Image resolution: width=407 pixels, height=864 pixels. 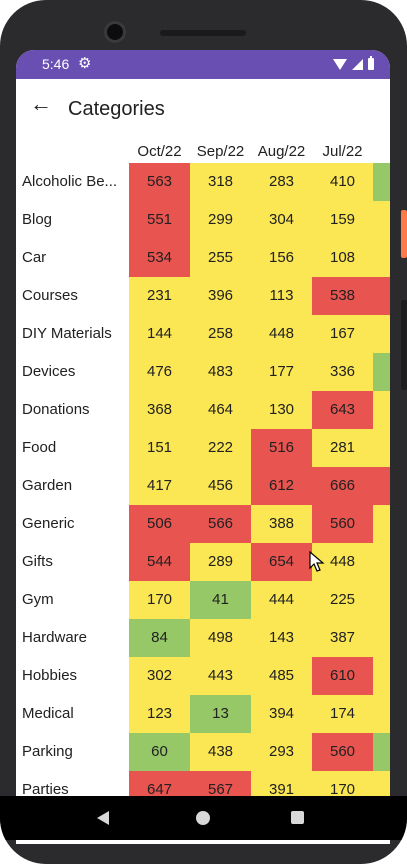 I want to click on heatmap-cell: 610, so click(x=342, y=676).